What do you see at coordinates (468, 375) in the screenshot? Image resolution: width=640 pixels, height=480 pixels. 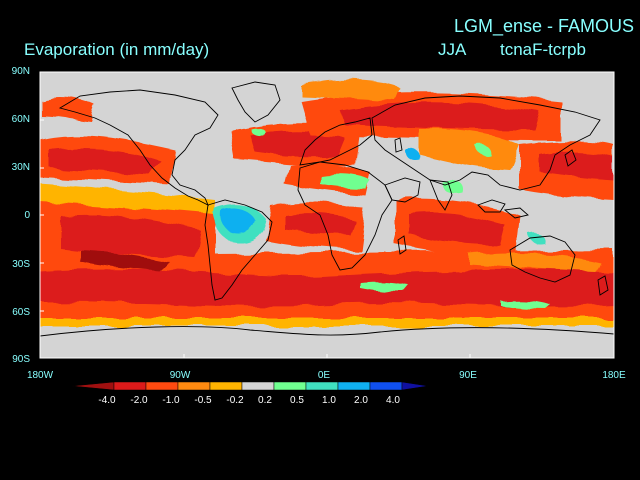 I see `lon-label-90e: 90E` at bounding box center [468, 375].